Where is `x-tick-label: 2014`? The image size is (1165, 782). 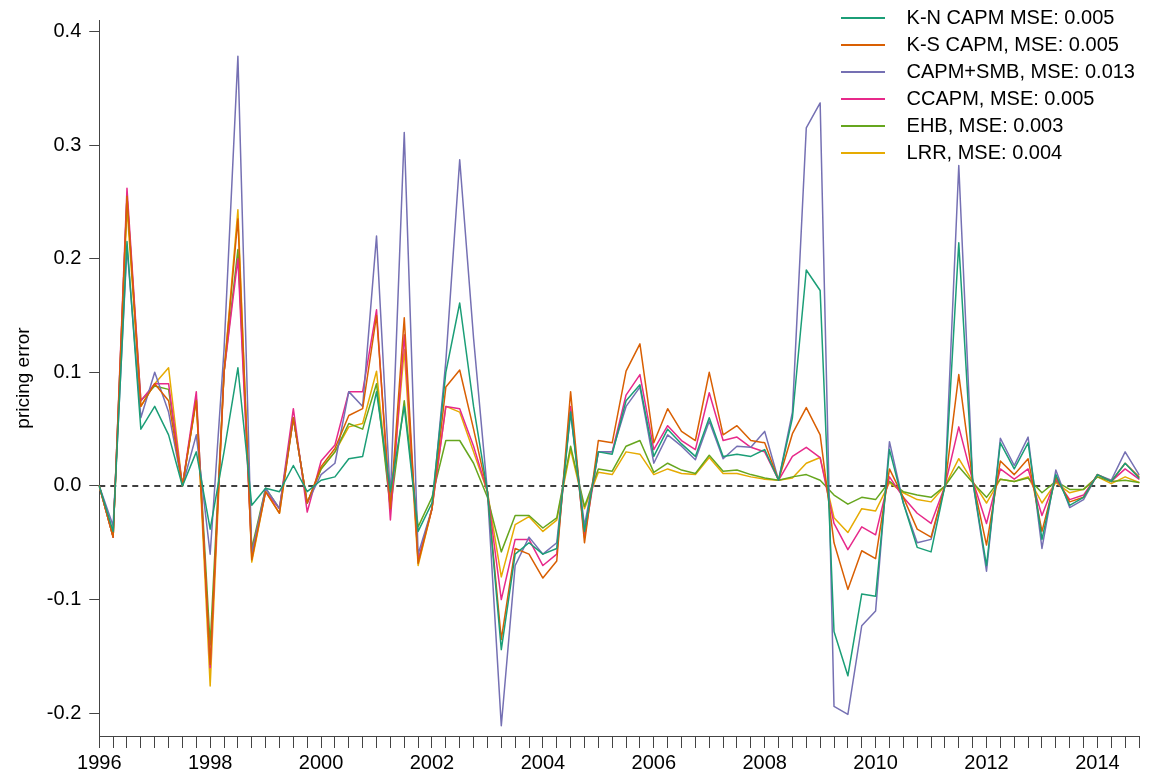 x-tick-label: 2014 is located at coordinates (1097, 761).